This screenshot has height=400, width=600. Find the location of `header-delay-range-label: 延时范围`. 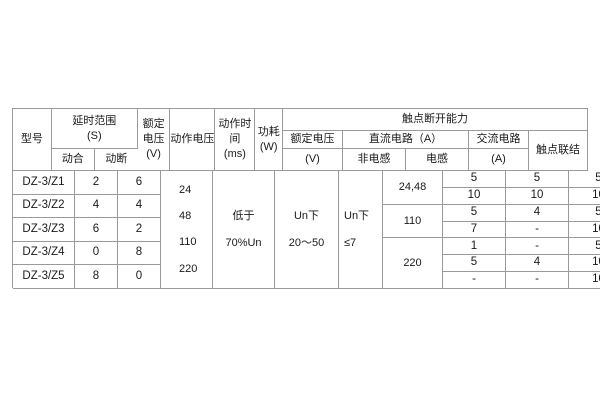

header-delay-range-label: 延时范围 is located at coordinates (94, 120).